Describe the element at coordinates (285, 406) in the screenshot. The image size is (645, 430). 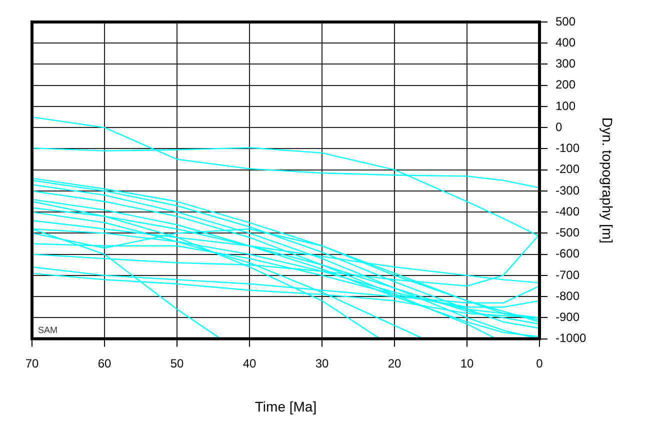
I see `x-axis-title: Time [Ma]` at that location.